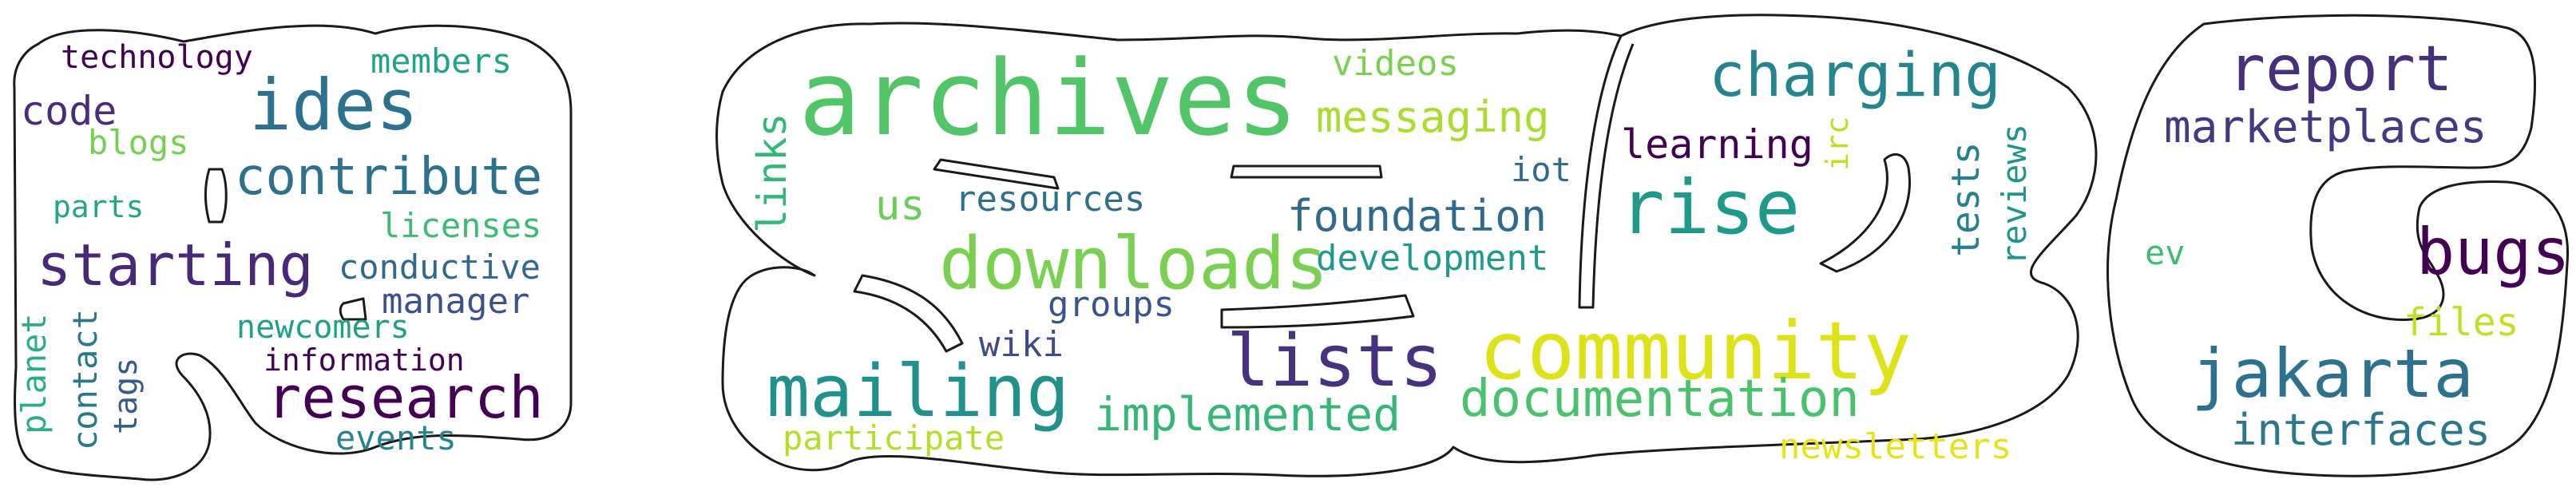 Image resolution: width=2576 pixels, height=503 pixels. What do you see at coordinates (333, 105) in the screenshot?
I see `word-ides: ides` at bounding box center [333, 105].